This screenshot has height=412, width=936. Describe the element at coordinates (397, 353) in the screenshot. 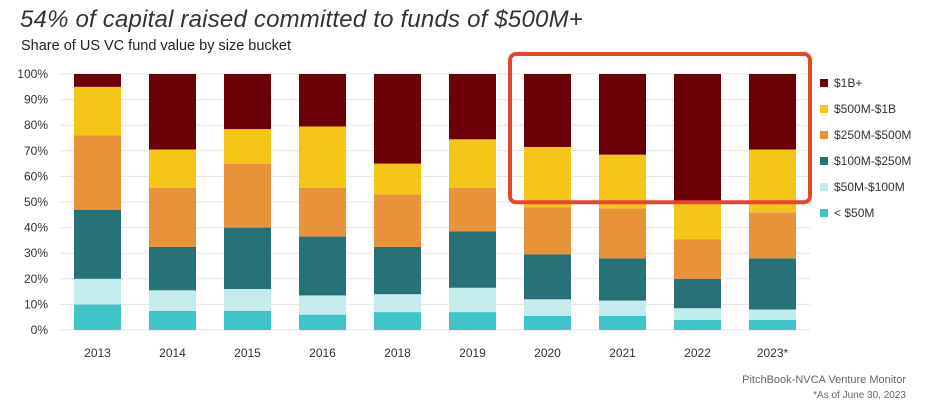

I see `x-tick-label: 2018` at that location.